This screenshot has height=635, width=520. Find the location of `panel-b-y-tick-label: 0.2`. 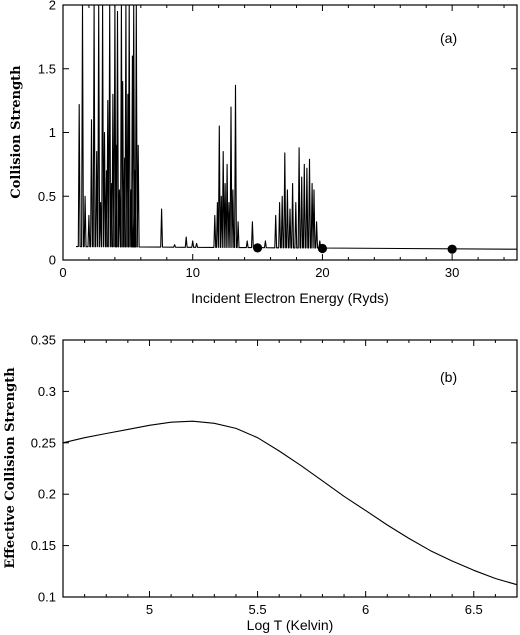

panel-b-y-tick-label: 0.2 is located at coordinates (47, 494).